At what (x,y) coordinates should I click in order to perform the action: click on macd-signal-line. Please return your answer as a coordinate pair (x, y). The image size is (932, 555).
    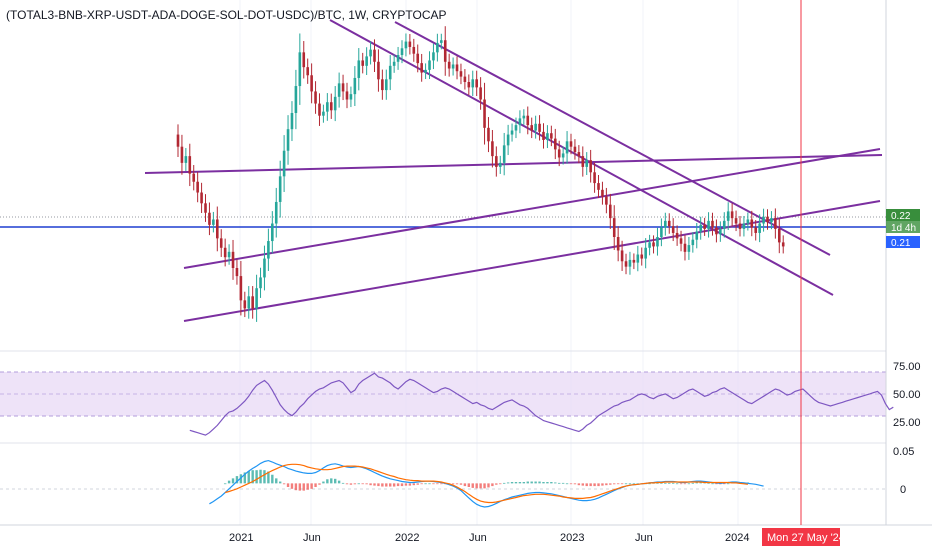
    Looking at the image, I should click on (486, 483).